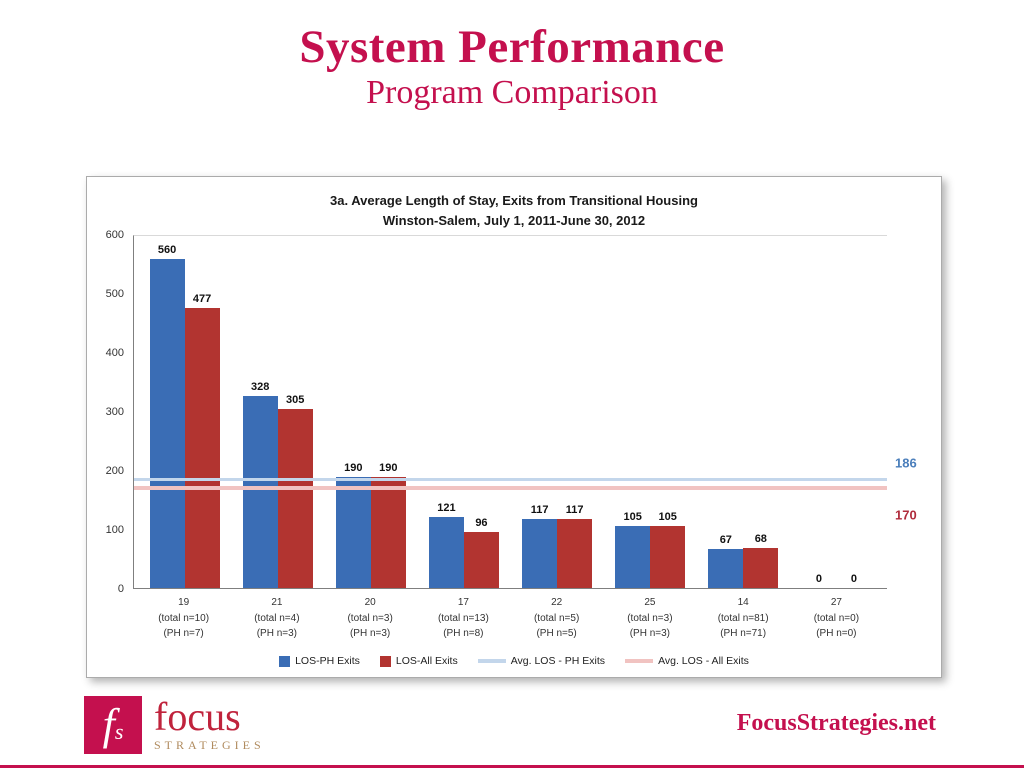 This screenshot has height=768, width=1024. I want to click on legend-item: LOS-PH Exits, so click(319, 661).